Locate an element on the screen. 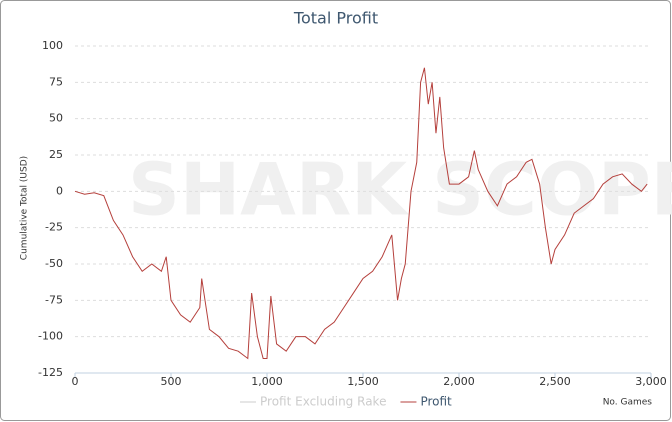 Image resolution: width=672 pixels, height=422 pixels. x-tick-label: 1,500 is located at coordinates (363, 381).